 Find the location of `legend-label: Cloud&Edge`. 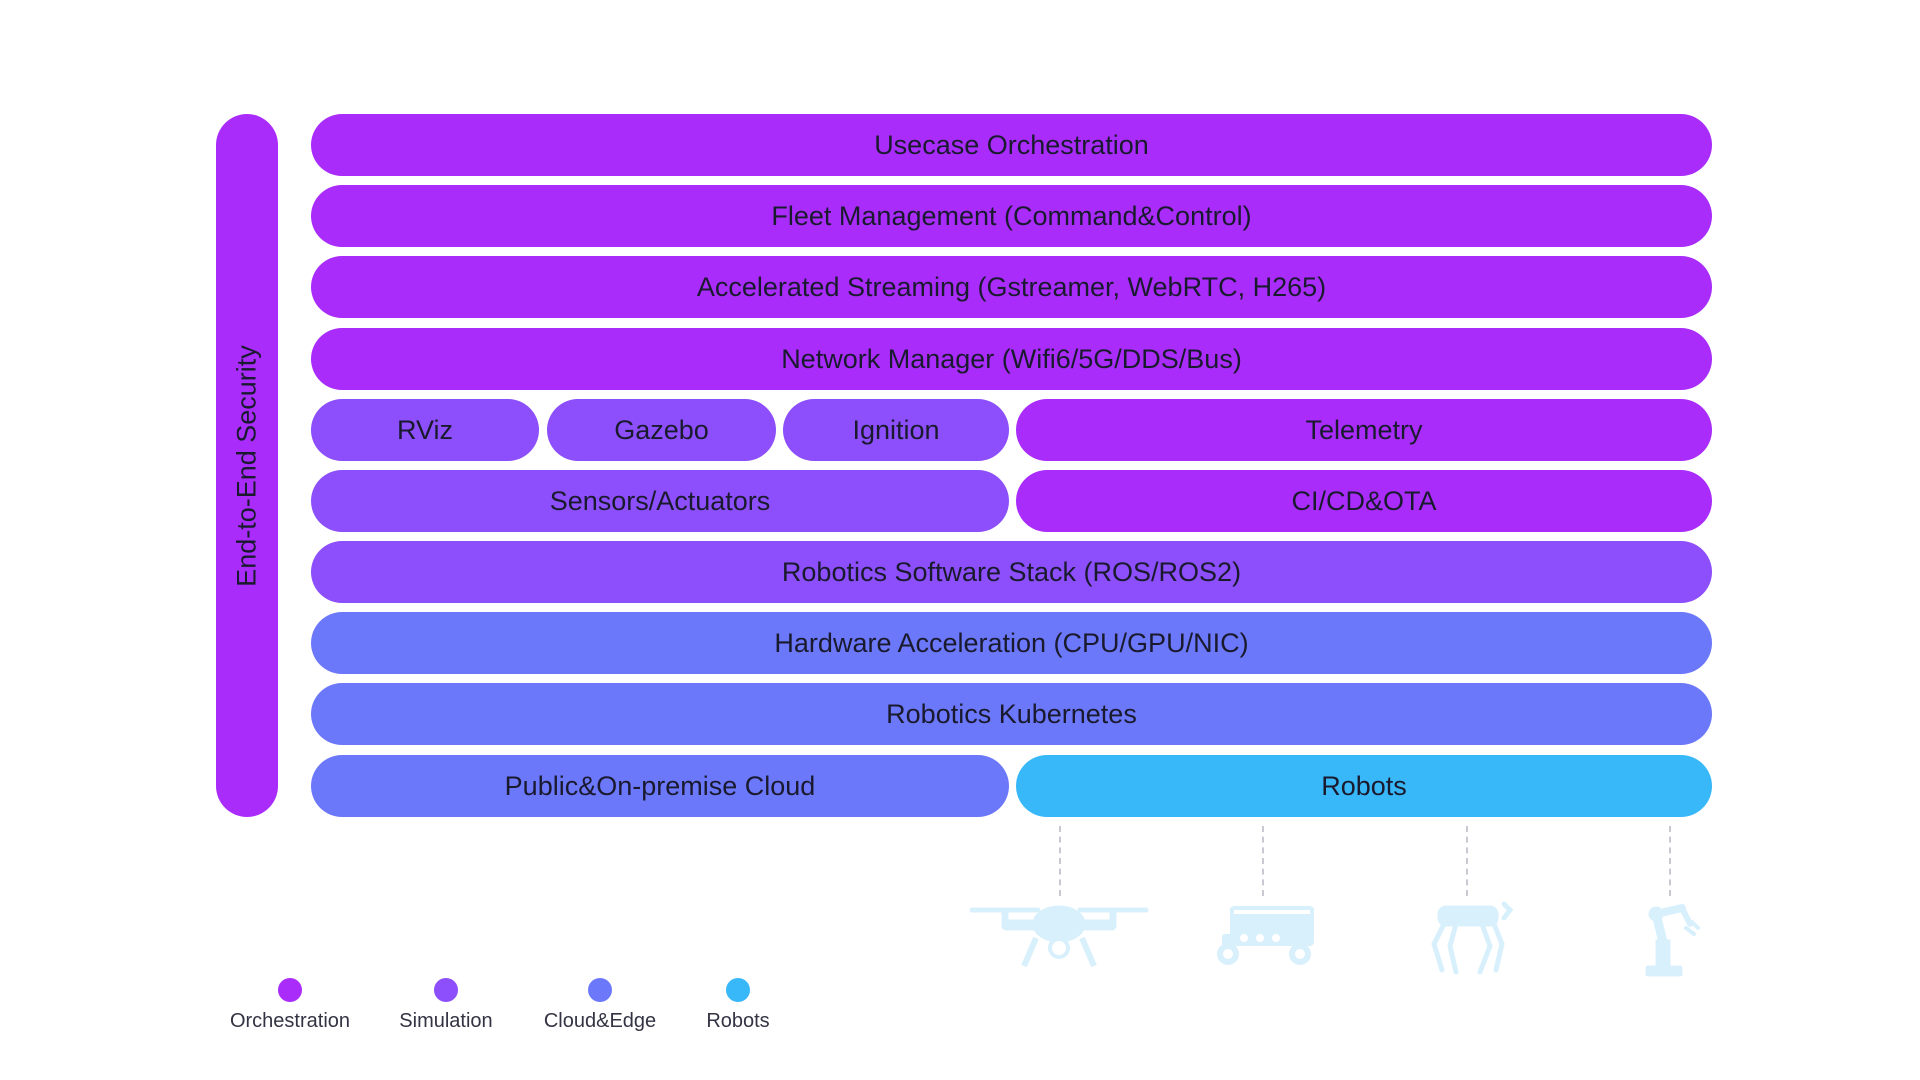

legend-label: Cloud&Edge is located at coordinates (600, 1021).